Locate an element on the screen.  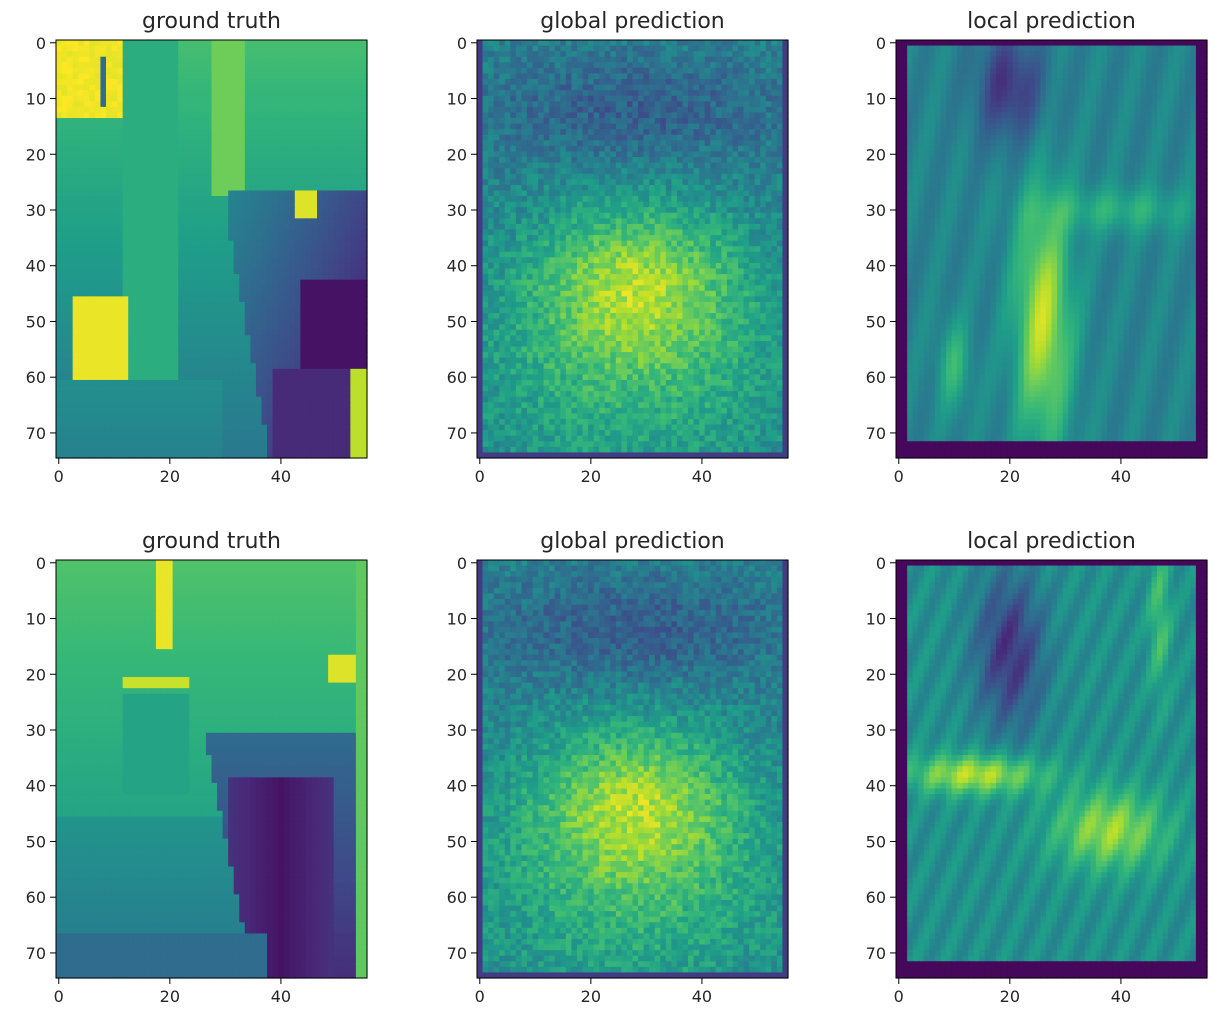
panel-5: global prediction 0 20 40 0 10 20 30 40 50 60 70 is located at coordinates (618, 767).